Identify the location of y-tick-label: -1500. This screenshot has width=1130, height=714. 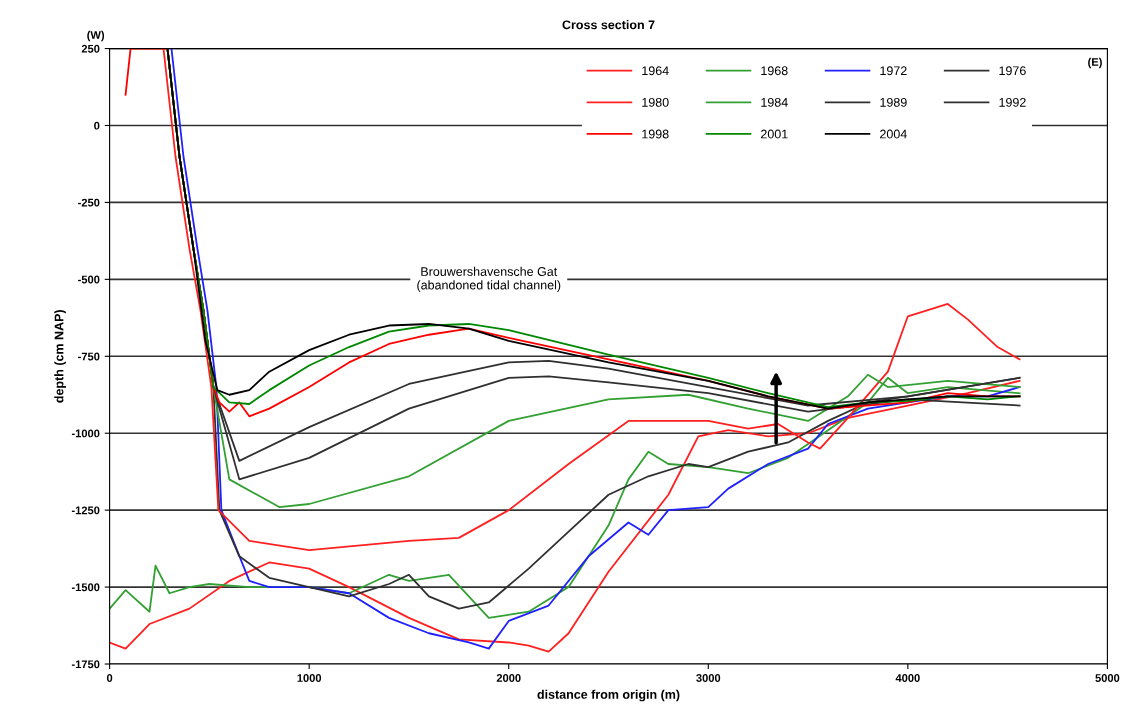
(85, 587).